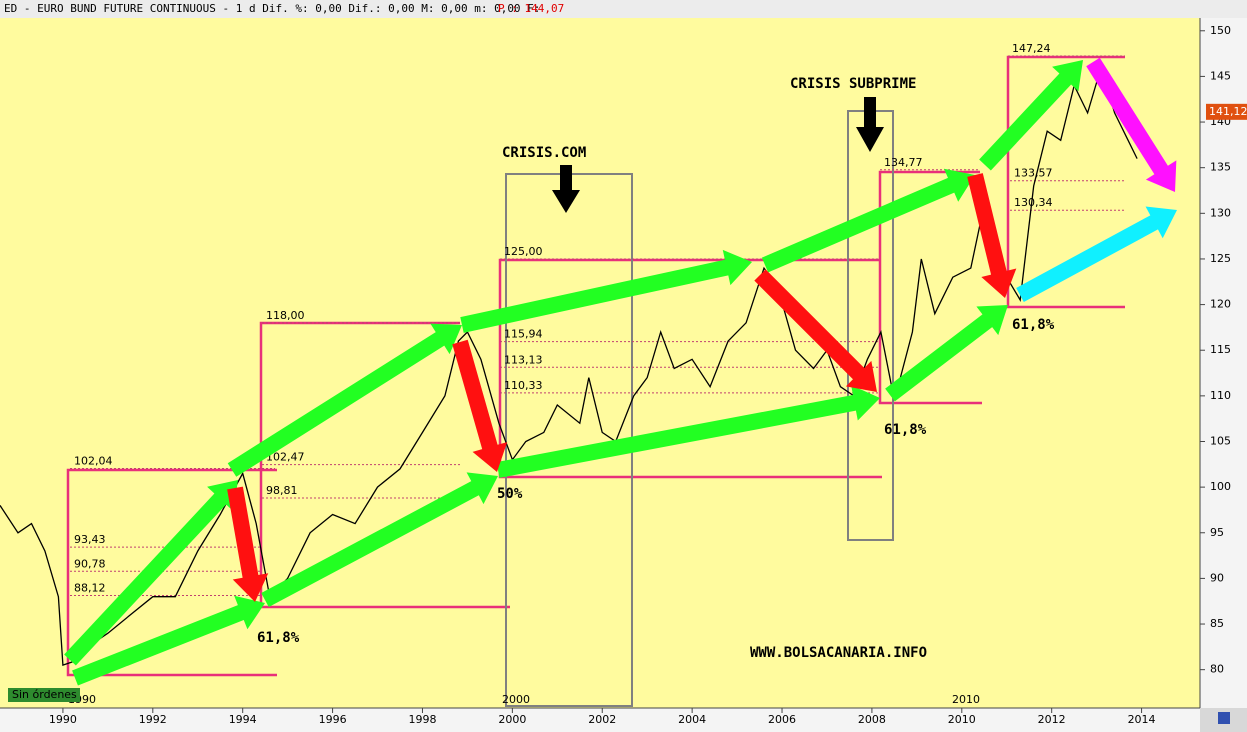 The width and height of the screenshot is (1247, 732). What do you see at coordinates (1033, 202) in the screenshot?
I see `level-label: 130,34` at bounding box center [1033, 202].